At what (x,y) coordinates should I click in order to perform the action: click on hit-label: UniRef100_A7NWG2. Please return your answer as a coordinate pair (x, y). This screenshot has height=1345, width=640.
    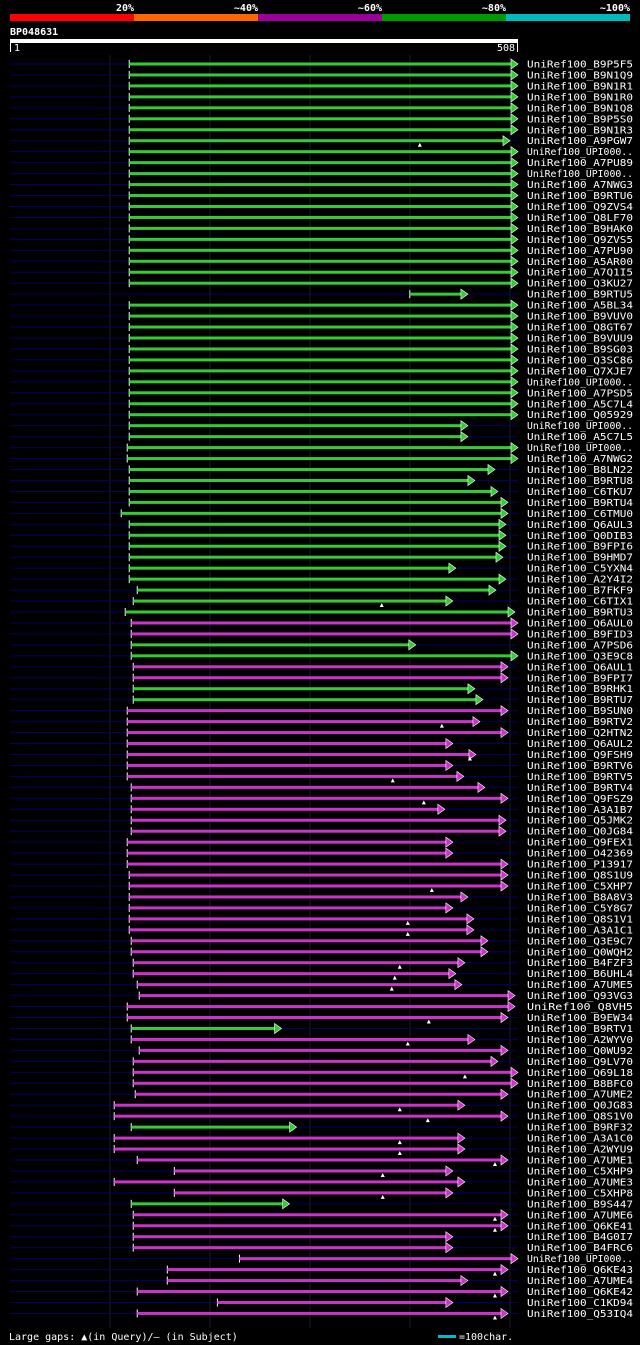
    Looking at the image, I should click on (580, 459).